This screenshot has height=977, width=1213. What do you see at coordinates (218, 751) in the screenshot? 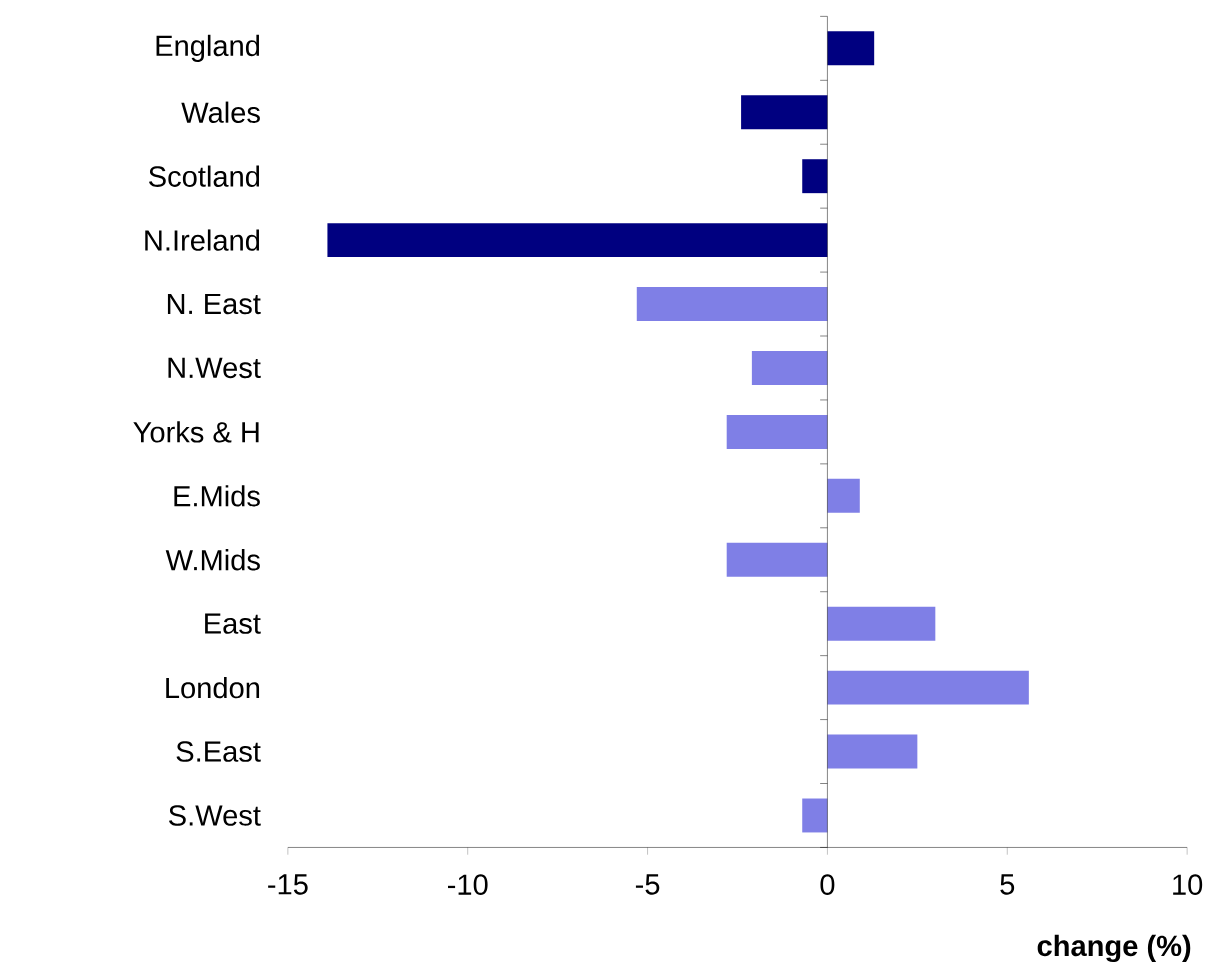
I see `y-tick-label: S.East` at bounding box center [218, 751].